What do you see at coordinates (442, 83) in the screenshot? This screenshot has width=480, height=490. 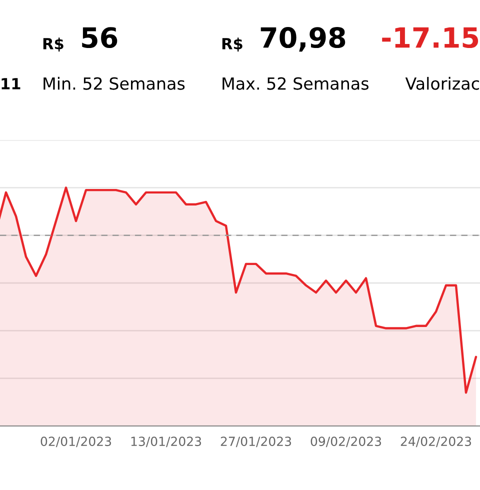 I see `text: Valorizac` at bounding box center [442, 83].